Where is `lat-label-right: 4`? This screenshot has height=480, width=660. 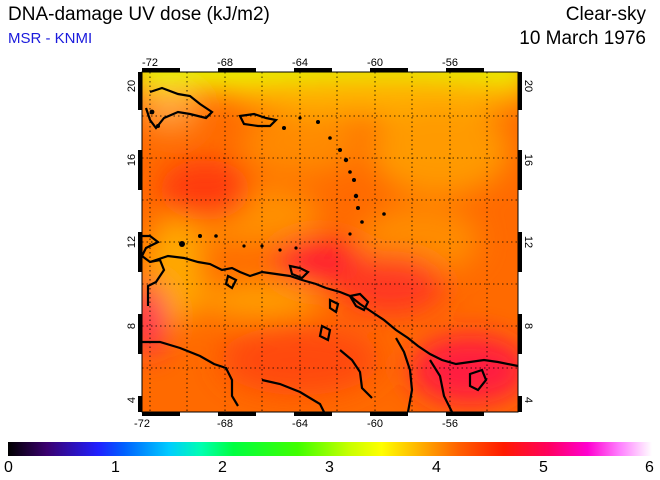 lat-label-right: 4 is located at coordinates (528, 400).